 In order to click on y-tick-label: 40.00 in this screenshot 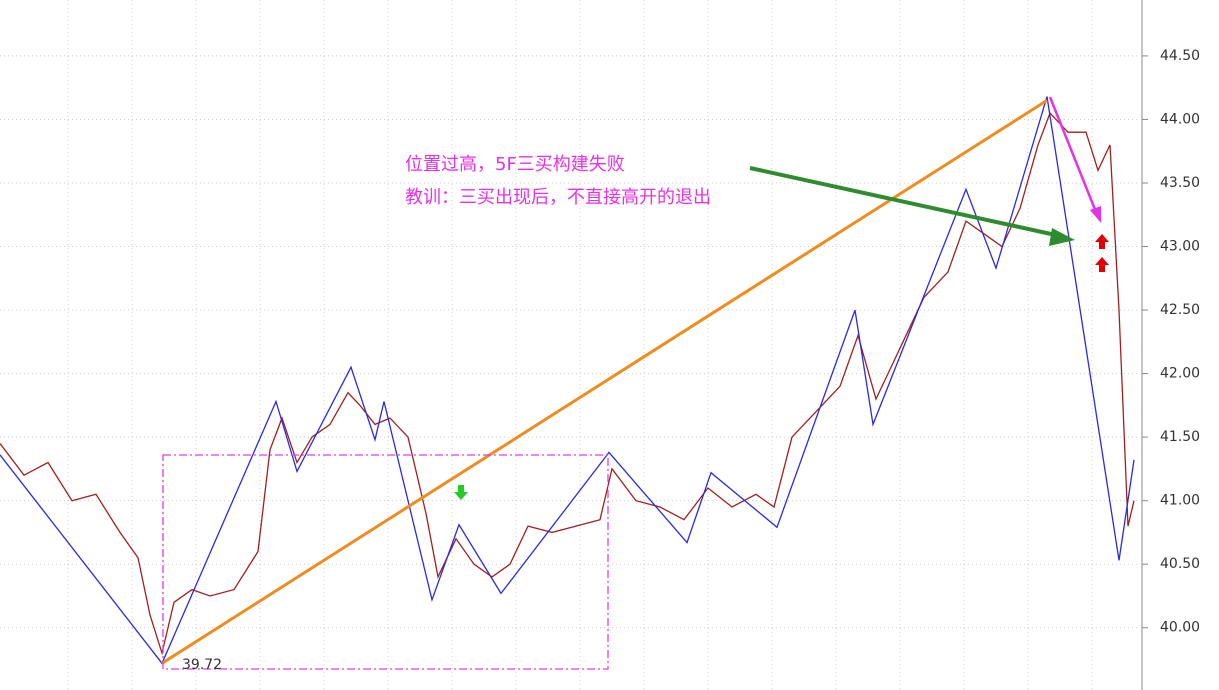, I will do `click(1180, 628)`.